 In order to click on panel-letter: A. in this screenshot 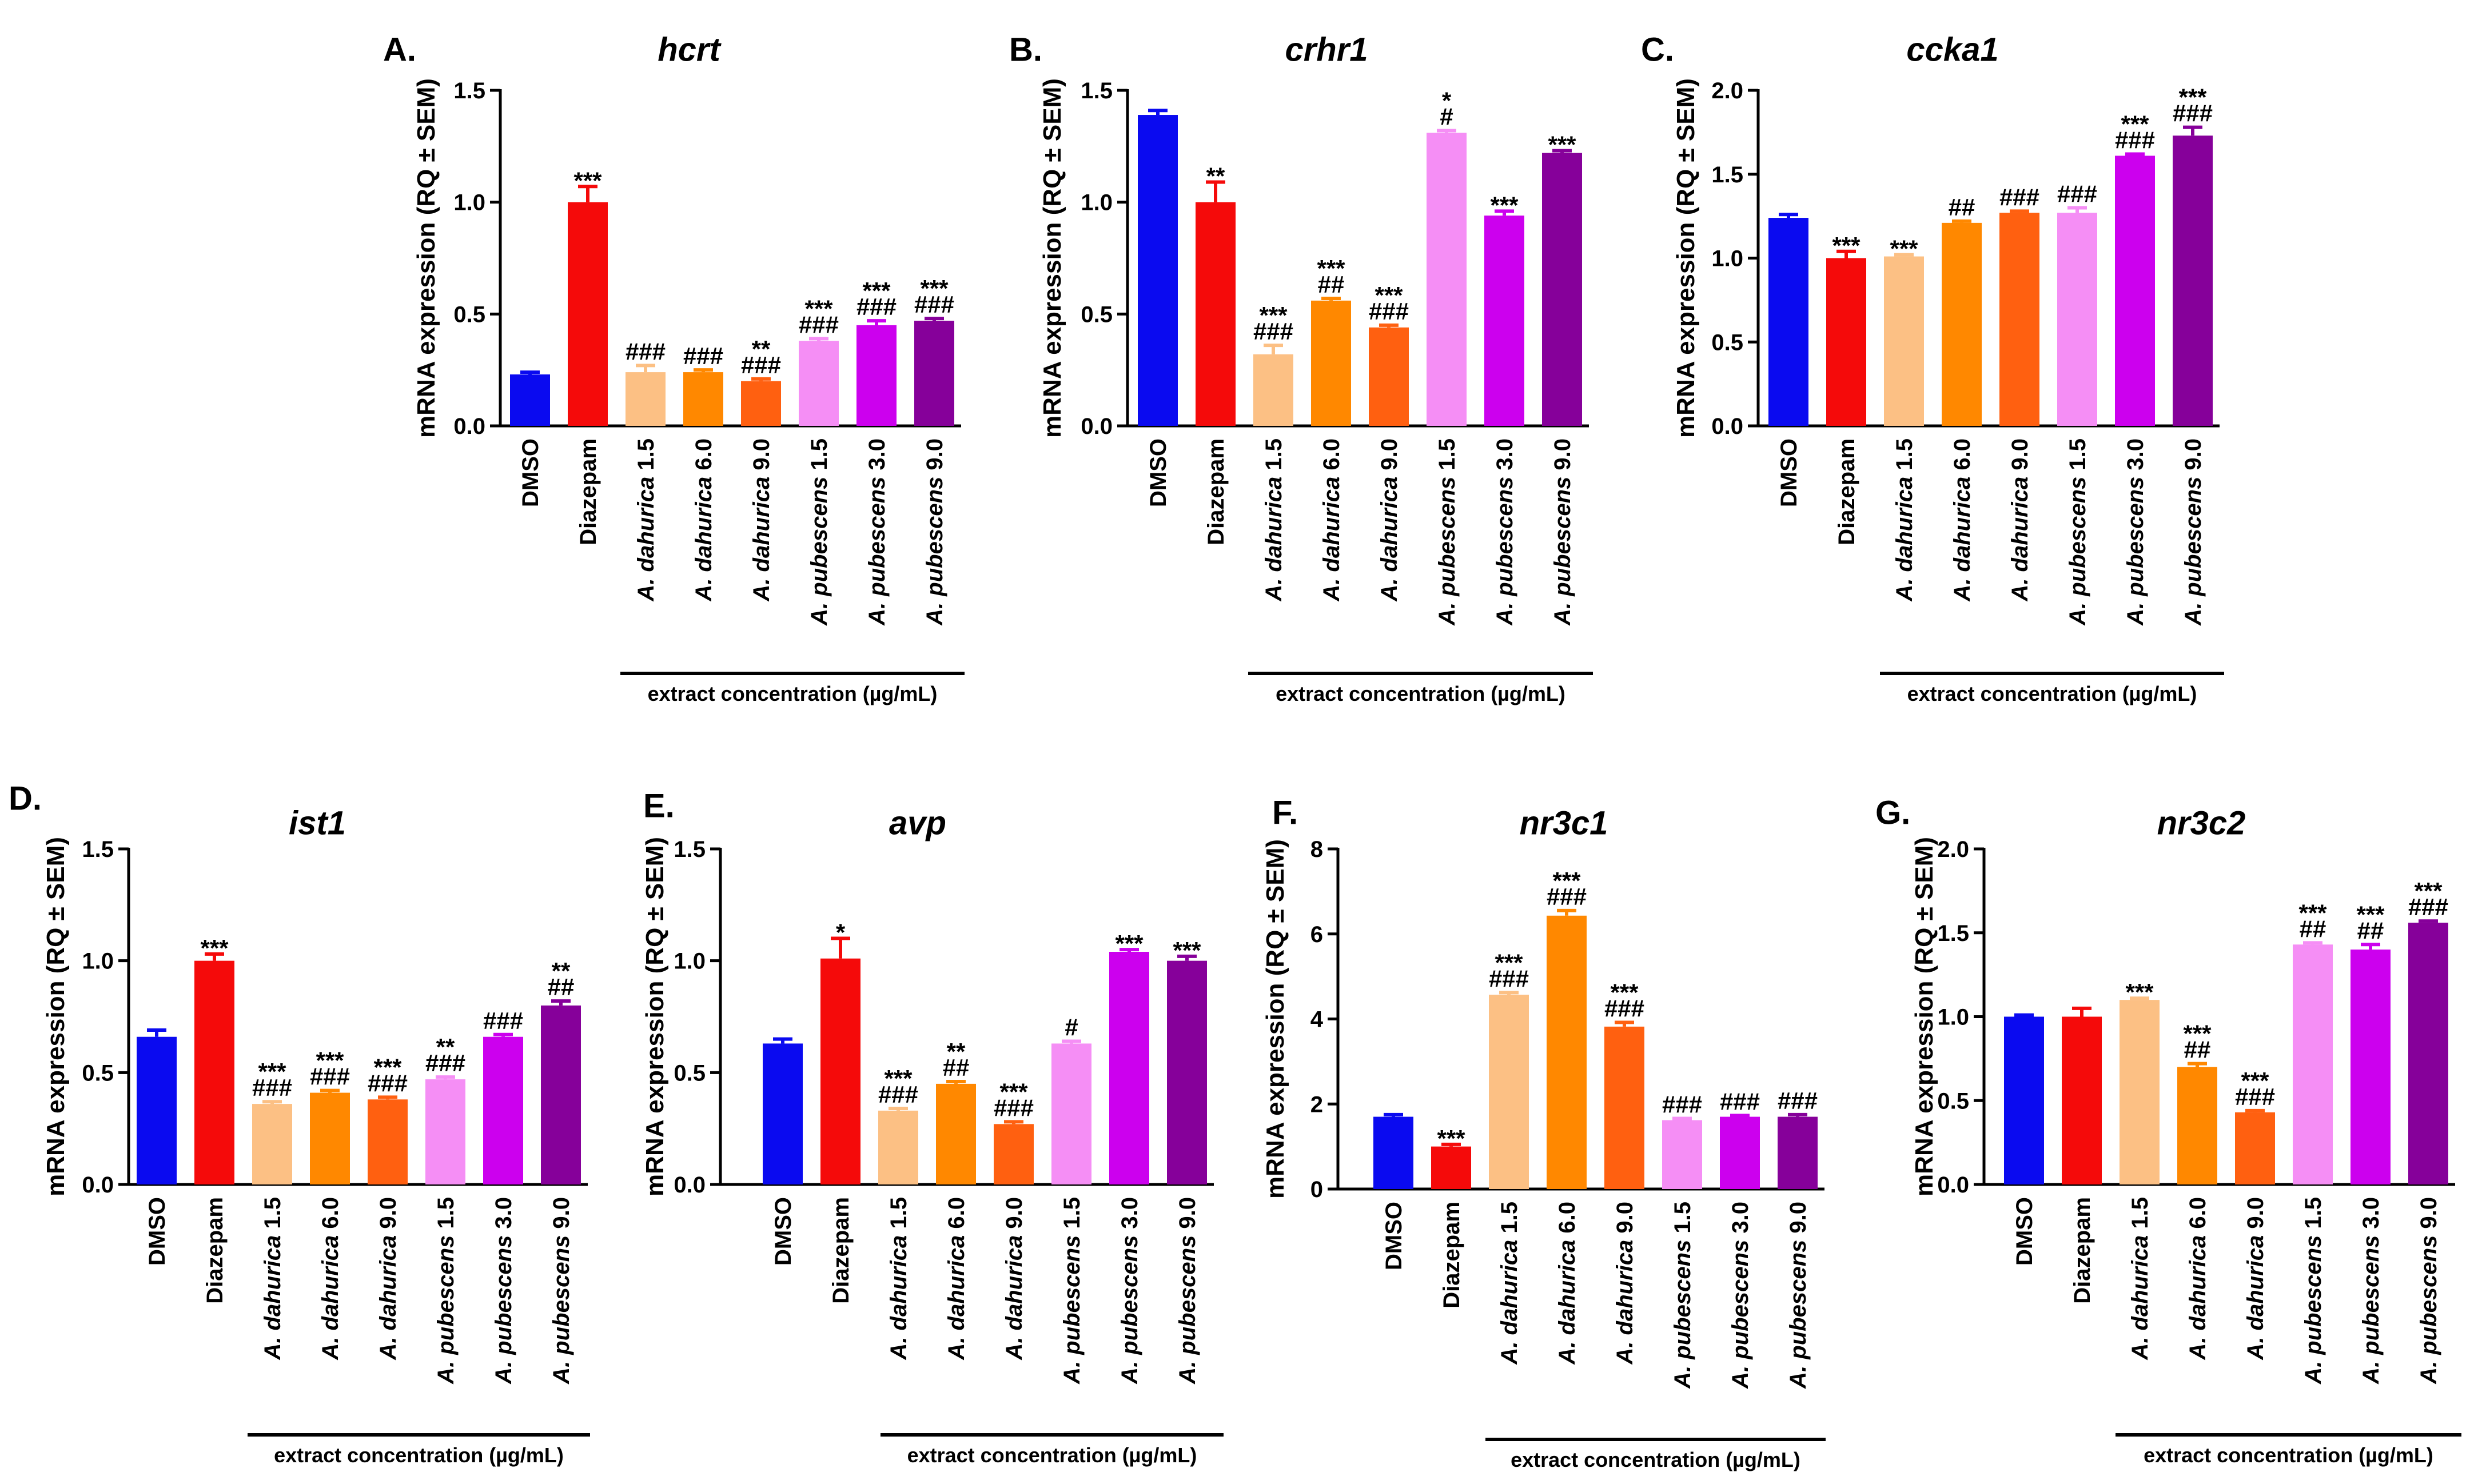, I will do `click(399, 50)`.